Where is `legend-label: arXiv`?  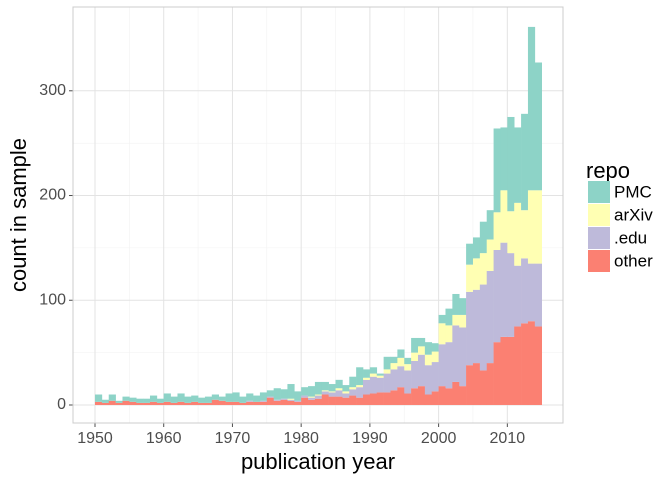 legend-label: arXiv is located at coordinates (633, 214).